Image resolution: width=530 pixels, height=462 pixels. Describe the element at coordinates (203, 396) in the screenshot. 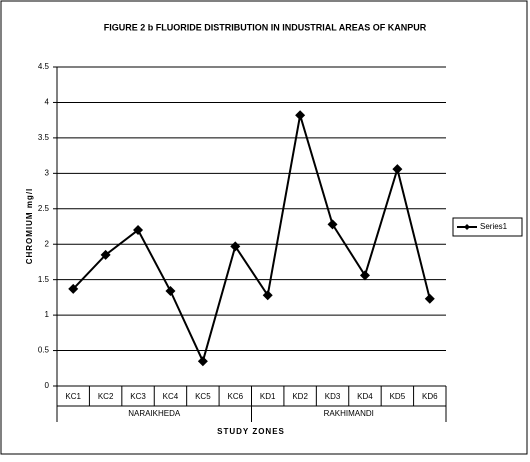

I see `x-tick-label: KC5` at that location.